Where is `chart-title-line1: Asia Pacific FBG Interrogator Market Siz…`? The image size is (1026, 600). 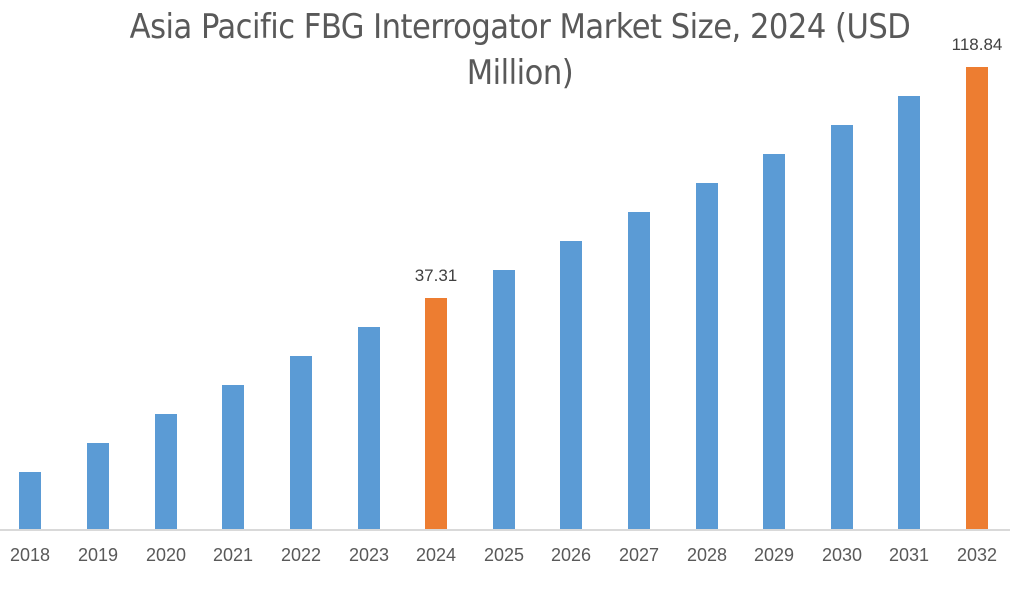 chart-title-line1: Asia Pacific FBG Interrogator Market Siz… is located at coordinates (520, 27).